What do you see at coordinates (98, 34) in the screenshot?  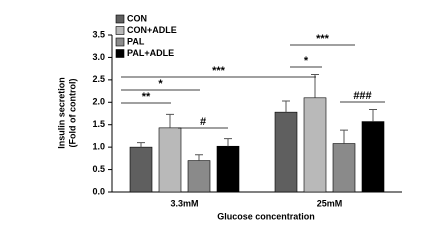 I see `y-tick-label: 3.5` at bounding box center [98, 34].